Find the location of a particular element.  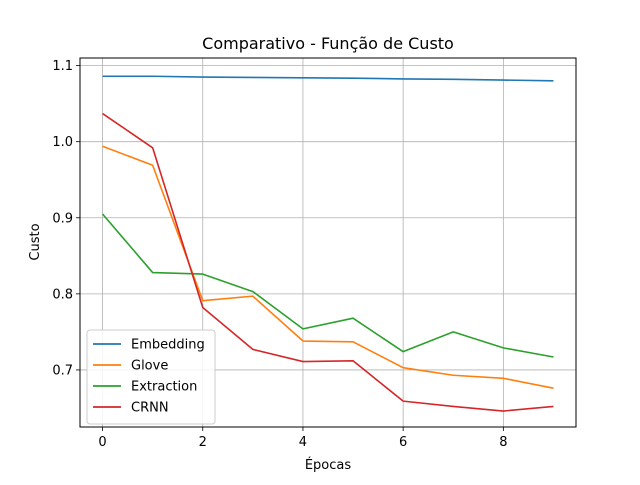

x-axis-title: Épocas is located at coordinates (328, 465).